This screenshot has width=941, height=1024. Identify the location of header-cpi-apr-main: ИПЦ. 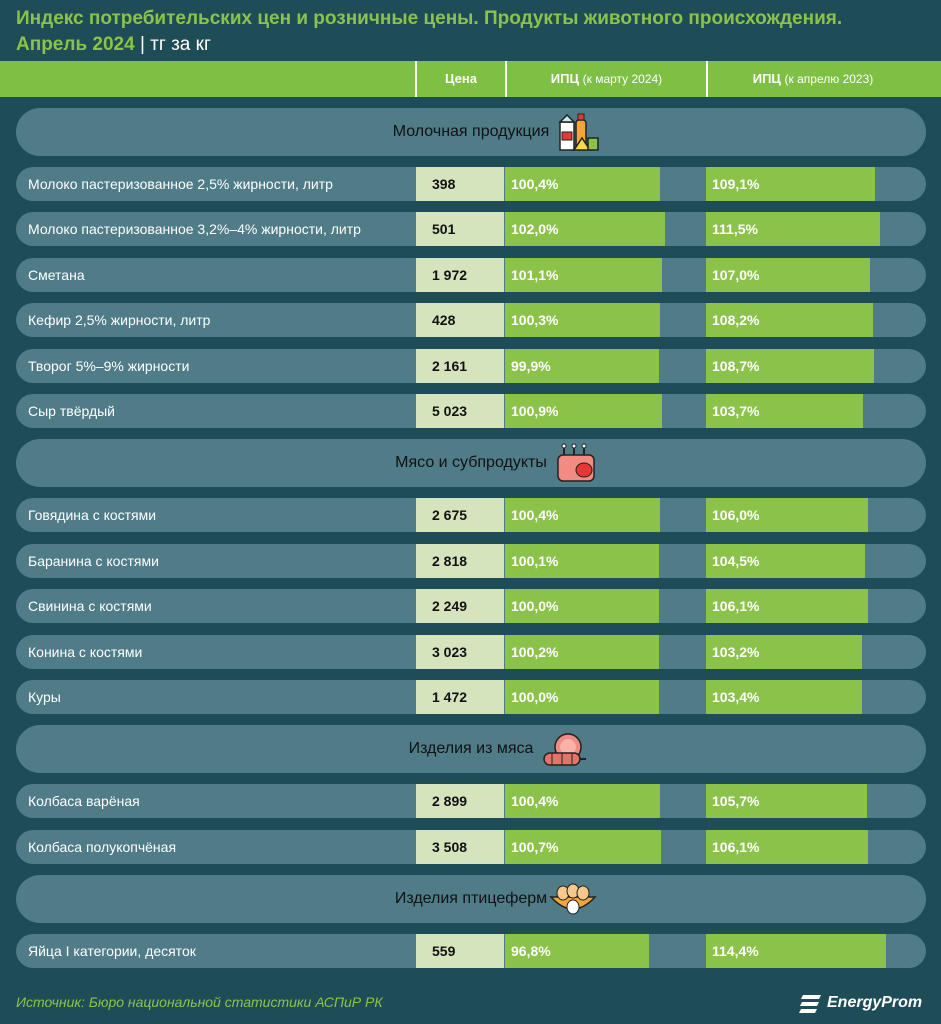
(766, 78).